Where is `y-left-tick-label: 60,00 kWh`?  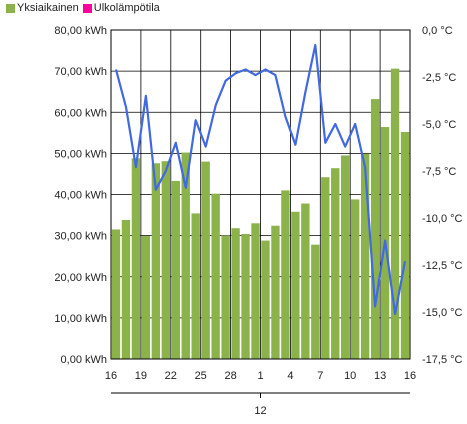
y-left-tick-label: 60,00 kWh is located at coordinates (80, 113).